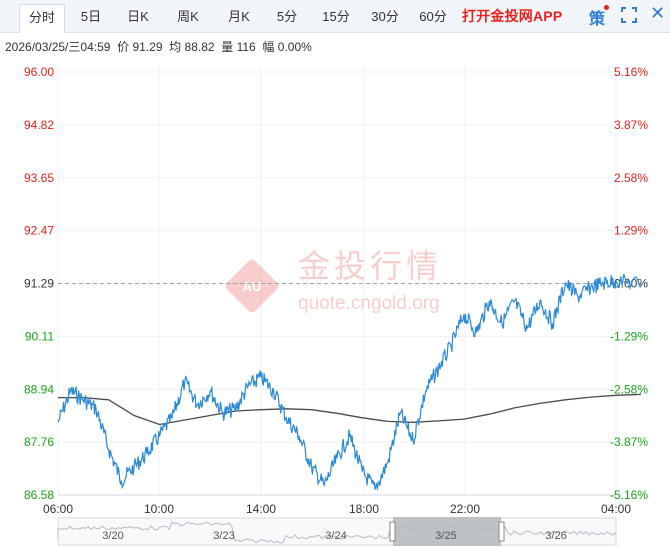  Describe the element at coordinates (597, 19) in the screenshot. I see `strategy-icon: 策` at that location.